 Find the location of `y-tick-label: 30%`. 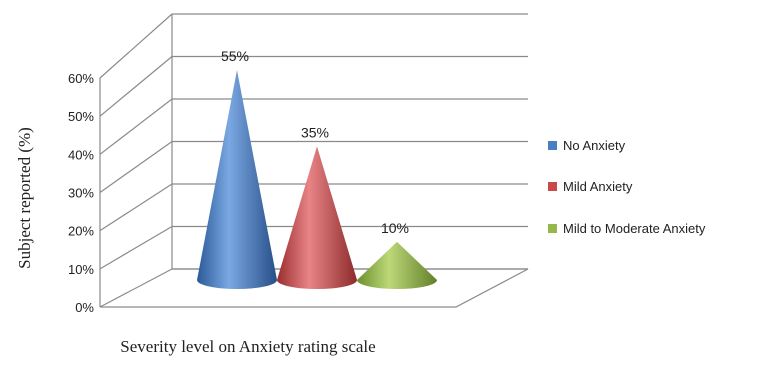

y-tick-label: 30% is located at coordinates (81, 193).